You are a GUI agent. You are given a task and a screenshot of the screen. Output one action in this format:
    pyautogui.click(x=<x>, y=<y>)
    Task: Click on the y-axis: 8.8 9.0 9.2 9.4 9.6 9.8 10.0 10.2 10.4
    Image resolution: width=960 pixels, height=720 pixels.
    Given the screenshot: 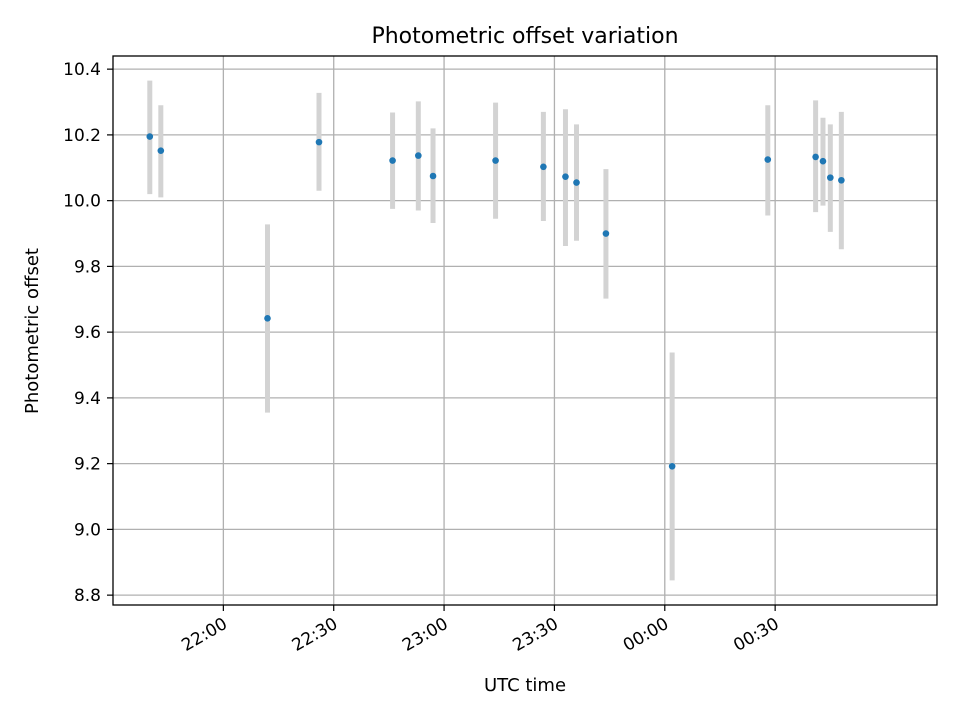 What is the action you would take?
    pyautogui.click(x=88, y=333)
    